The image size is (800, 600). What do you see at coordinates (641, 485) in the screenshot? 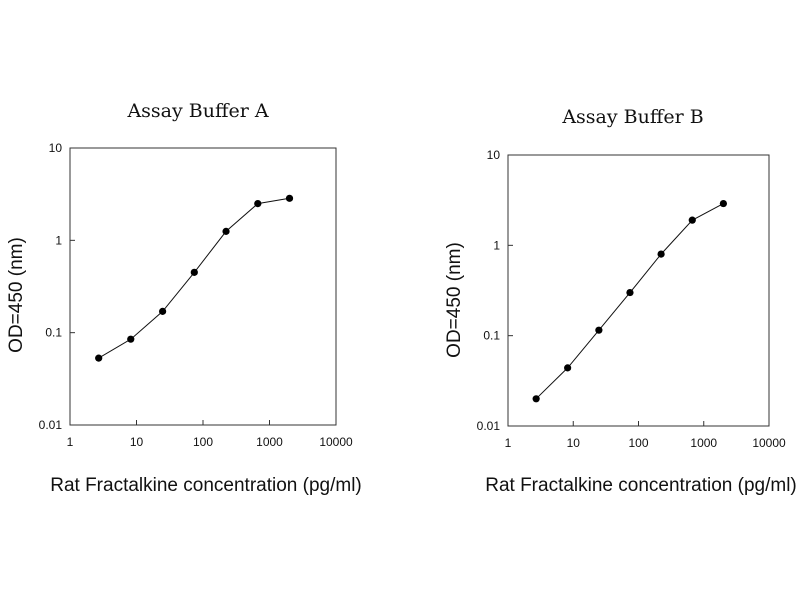
I see `chart-b-x-axis-label: Rat Fractalkine concentration (pg/ml)` at bounding box center [641, 485].